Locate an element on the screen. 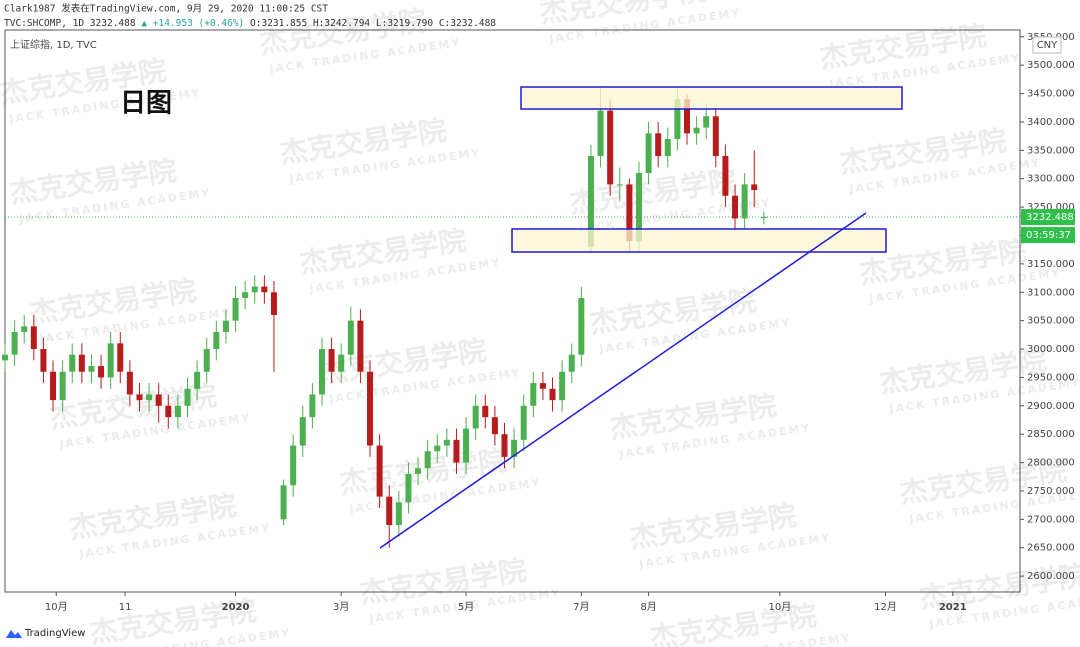 The height and width of the screenshot is (647, 1080). low: L:3219.790 is located at coordinates (404, 23).